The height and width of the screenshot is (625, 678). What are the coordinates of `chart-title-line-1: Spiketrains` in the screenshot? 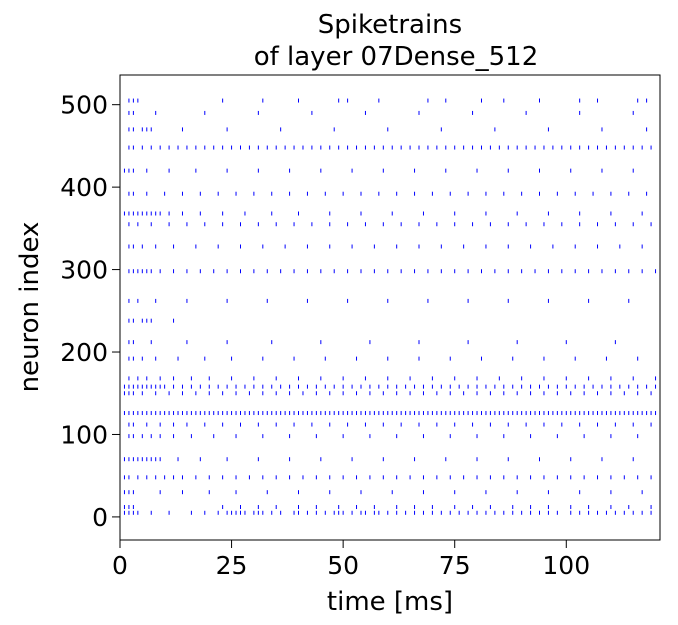 It's located at (390, 25).